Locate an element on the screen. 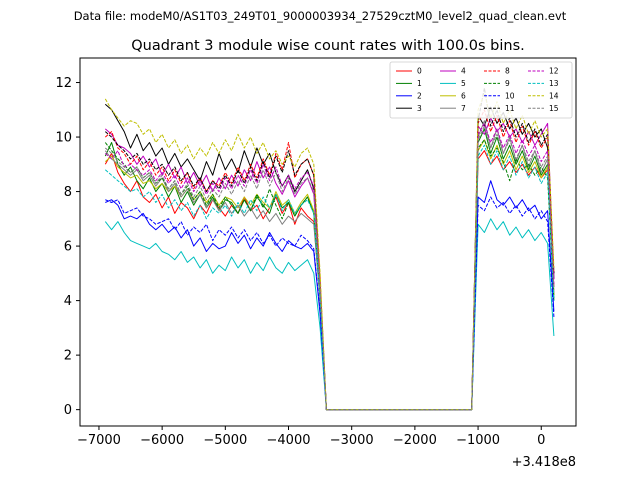 This screenshot has height=480, width=640. legend-label-5: 5 is located at coordinates (463, 83).